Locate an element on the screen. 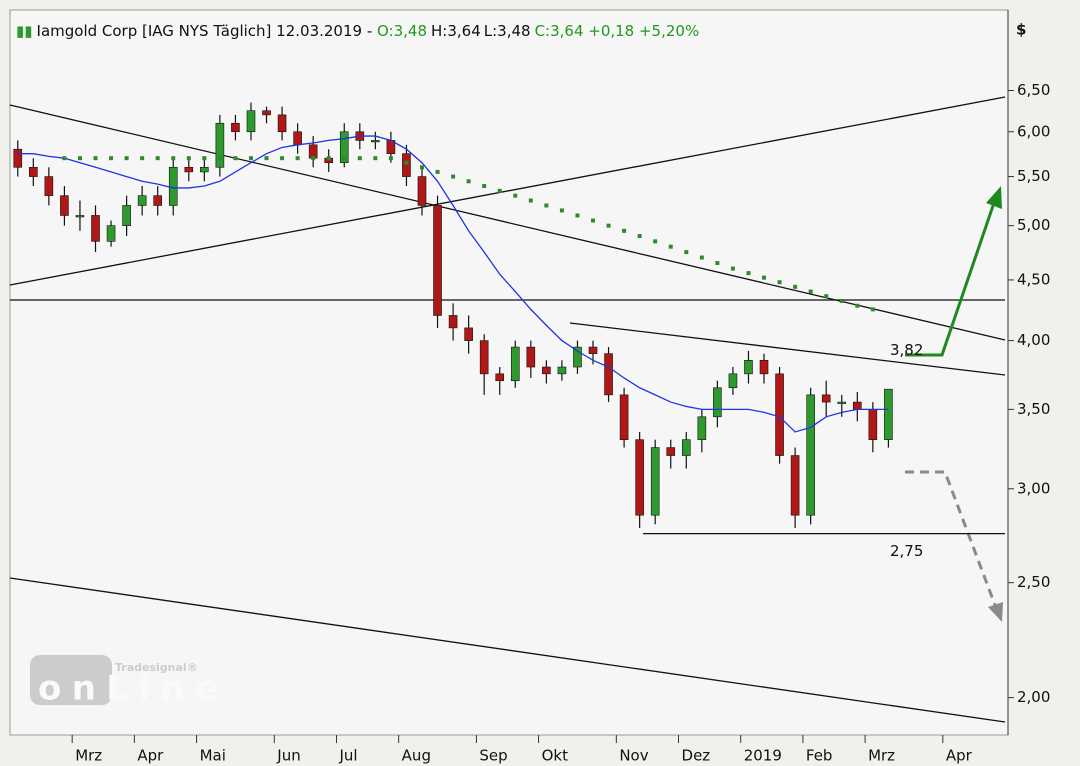  y-tick-label: 4,50 is located at coordinates (1033, 279).